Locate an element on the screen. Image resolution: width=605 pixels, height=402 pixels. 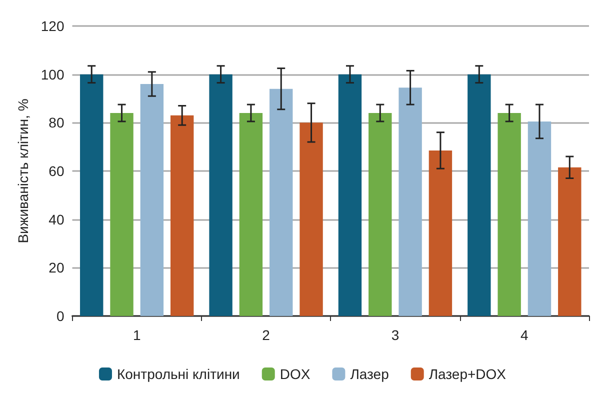
legend-label: Лазер is located at coordinates (370, 374).